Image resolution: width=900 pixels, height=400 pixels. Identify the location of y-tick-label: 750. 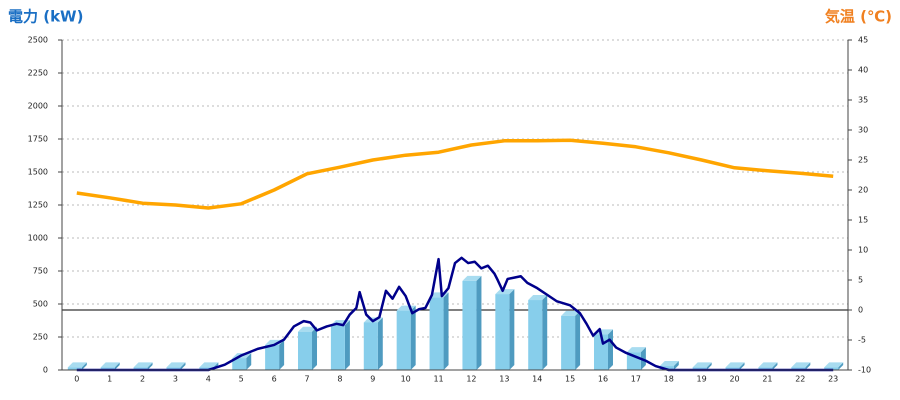
(40, 271).